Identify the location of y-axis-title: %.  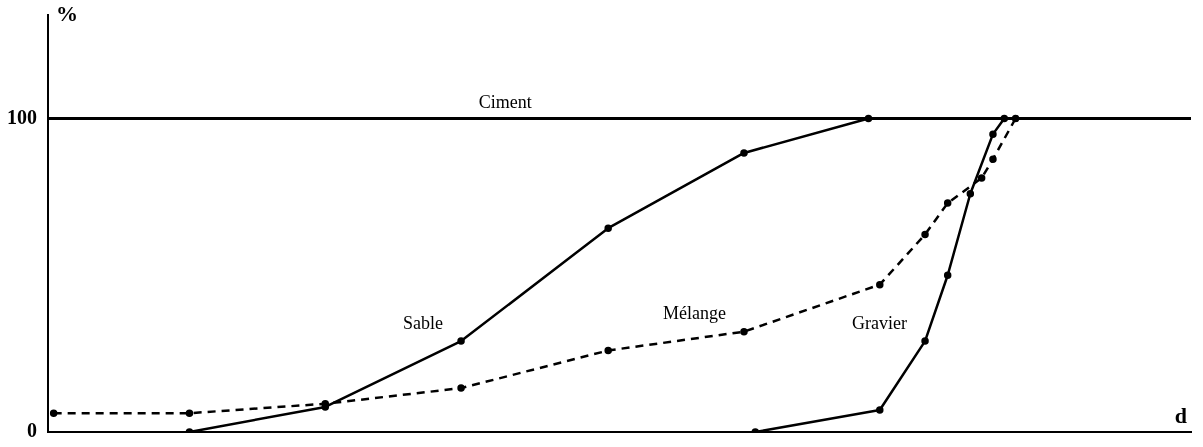
(67, 13).